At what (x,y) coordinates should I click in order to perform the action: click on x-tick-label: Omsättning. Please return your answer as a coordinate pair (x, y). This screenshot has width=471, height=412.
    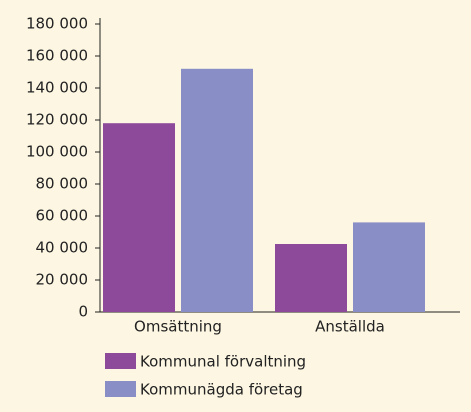
    Looking at the image, I should click on (178, 327).